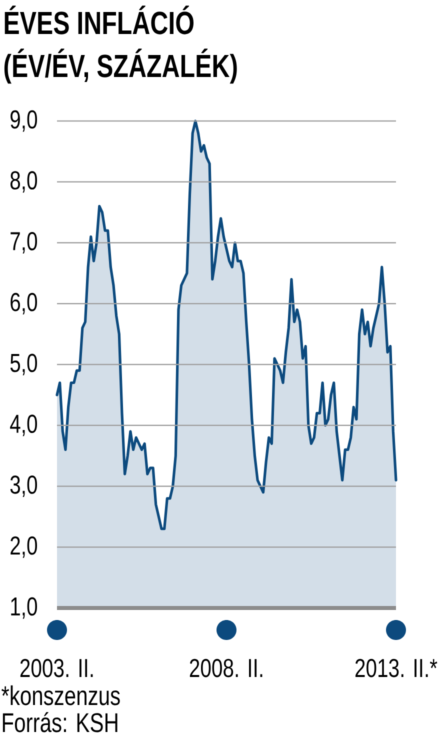 The image size is (441, 739). Describe the element at coordinates (24, 486) in the screenshot. I see `y-tick-label: 3,0` at that location.